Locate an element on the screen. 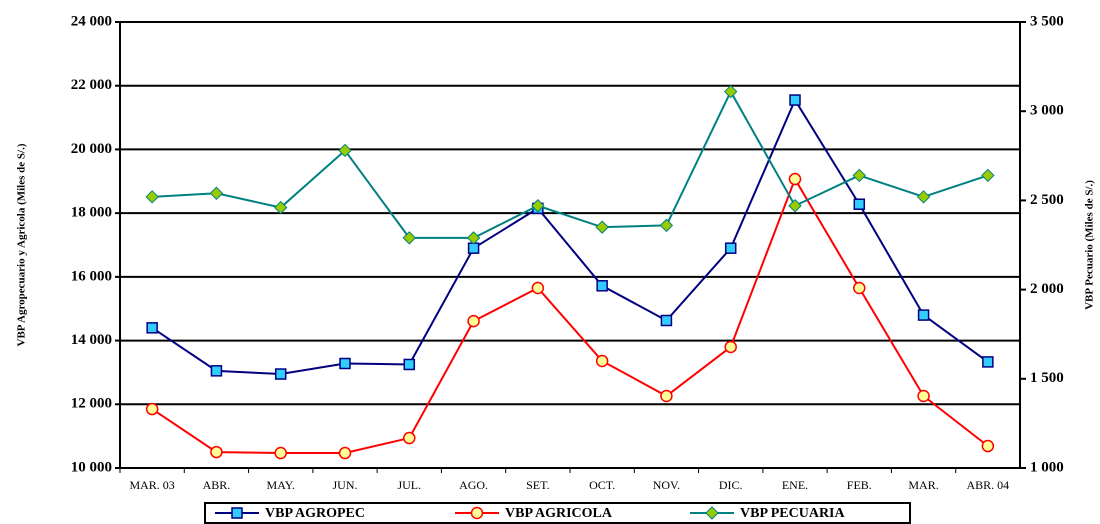 The height and width of the screenshot is (524, 1100). legend-label: VBP AGRICOLA is located at coordinates (559, 513).